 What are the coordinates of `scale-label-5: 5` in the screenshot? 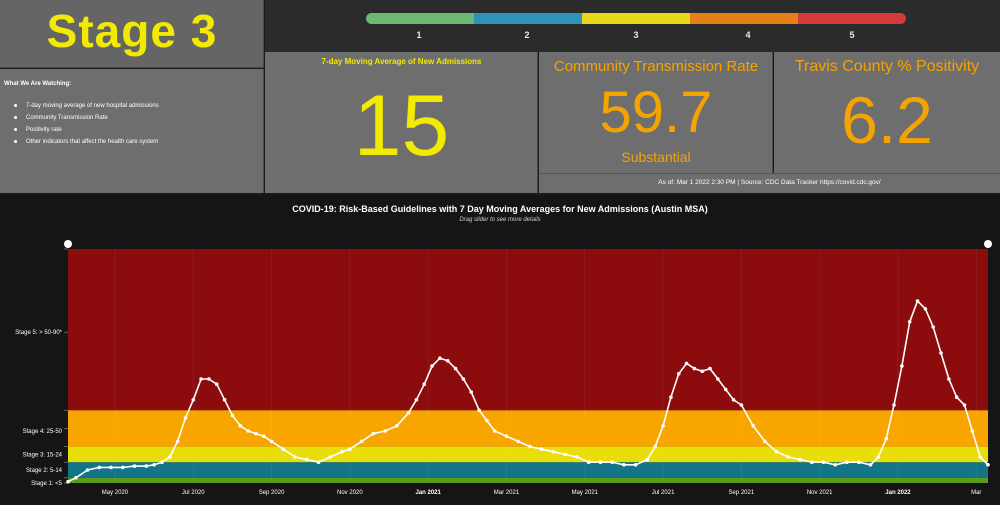 It's located at (852, 35).